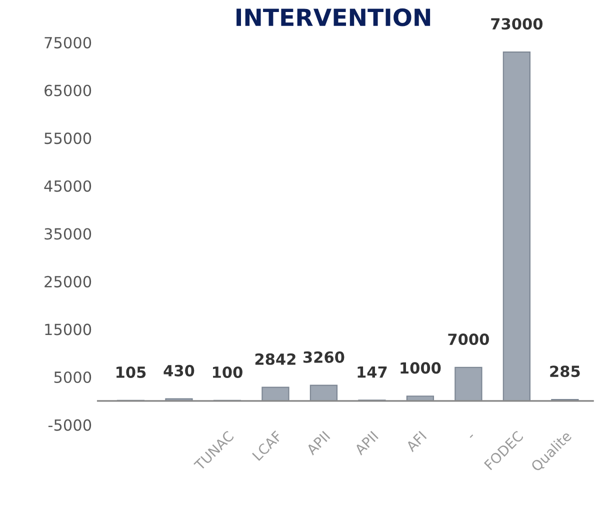  Describe the element at coordinates (179, 370) in the screenshot. I see `data-label: 430` at that location.